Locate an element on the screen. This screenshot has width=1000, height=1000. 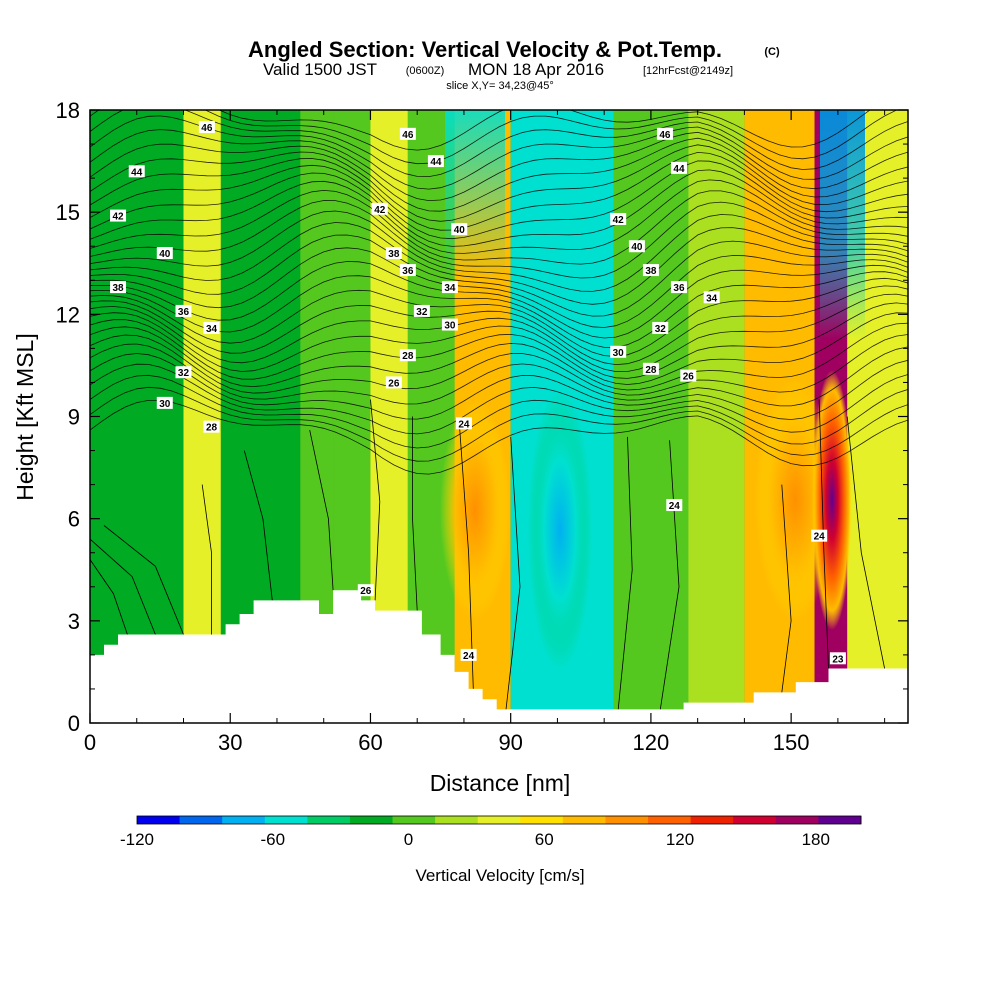
y-tick-label: 12 is located at coordinates (68, 314).